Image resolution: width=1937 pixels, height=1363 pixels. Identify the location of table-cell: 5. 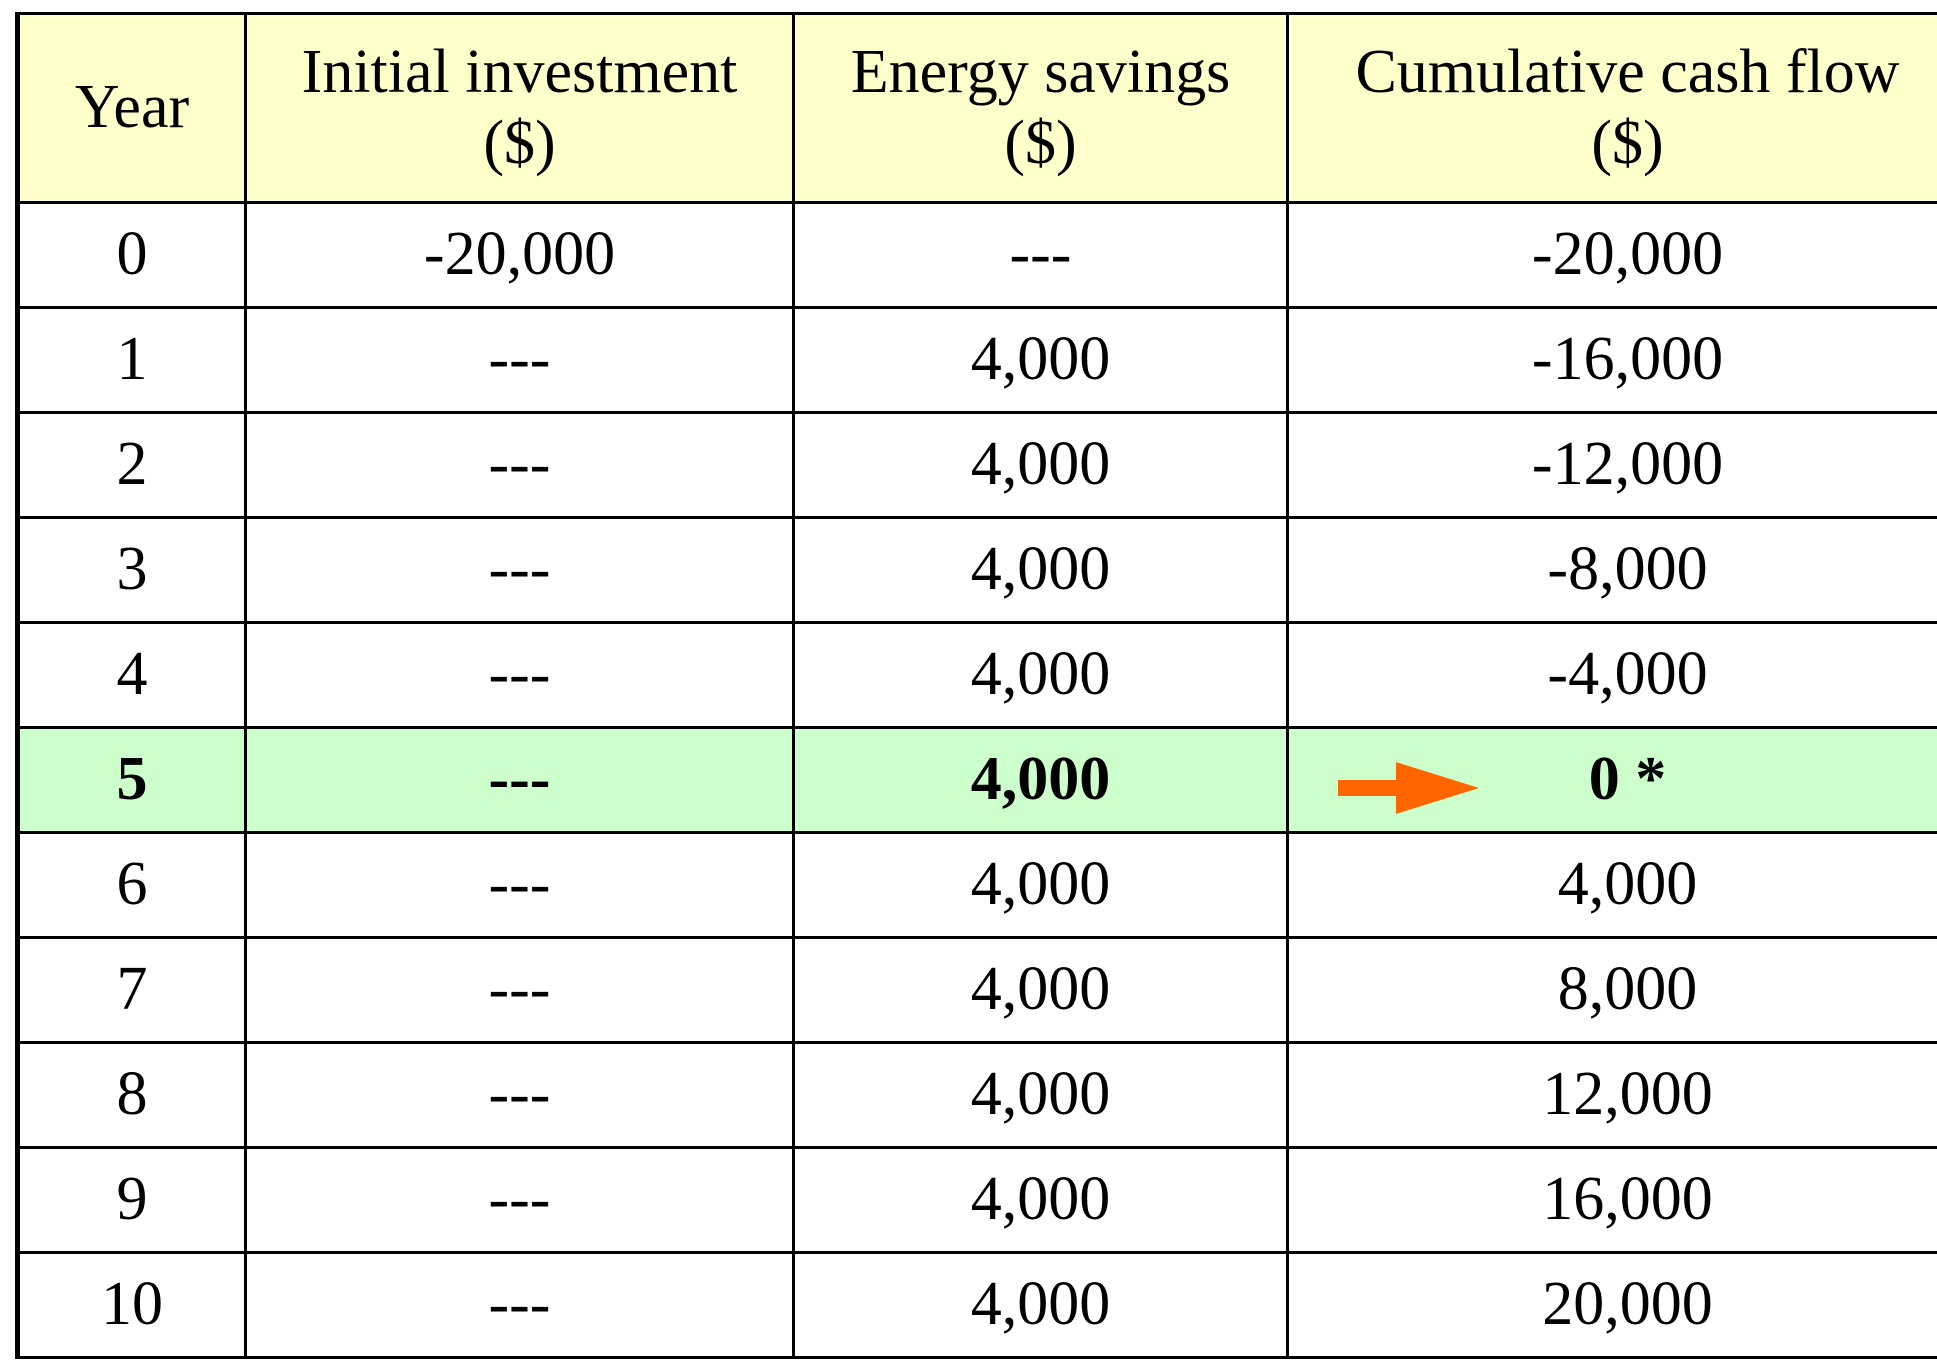
(131, 780).